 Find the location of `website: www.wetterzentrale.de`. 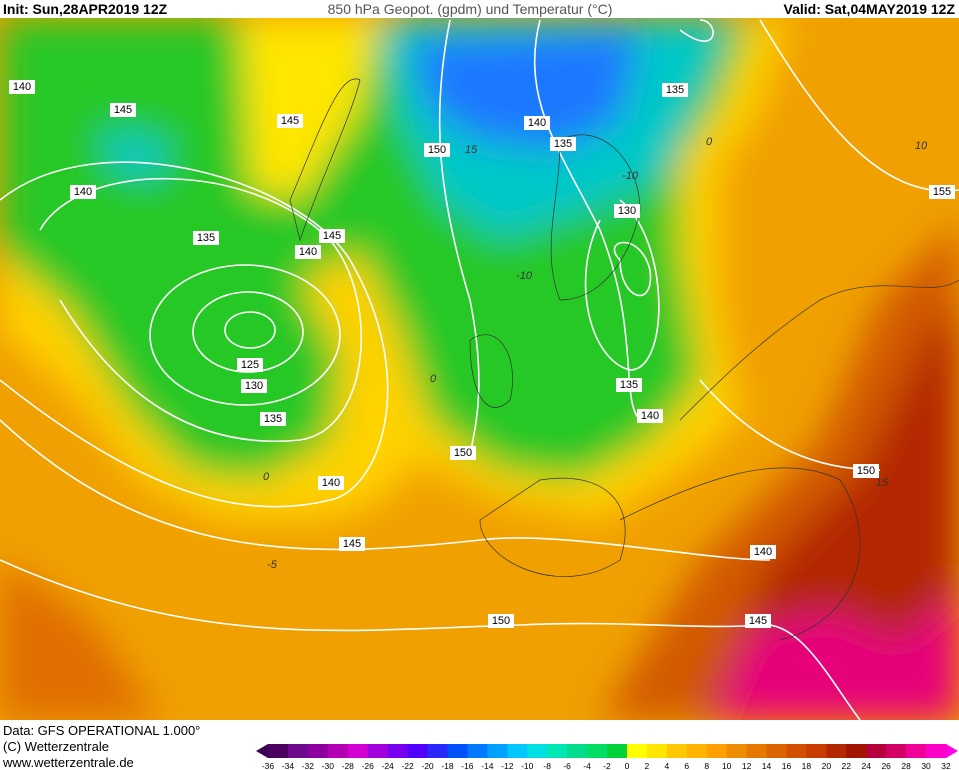

website: www.wetterzentrale.de is located at coordinates (68, 762).